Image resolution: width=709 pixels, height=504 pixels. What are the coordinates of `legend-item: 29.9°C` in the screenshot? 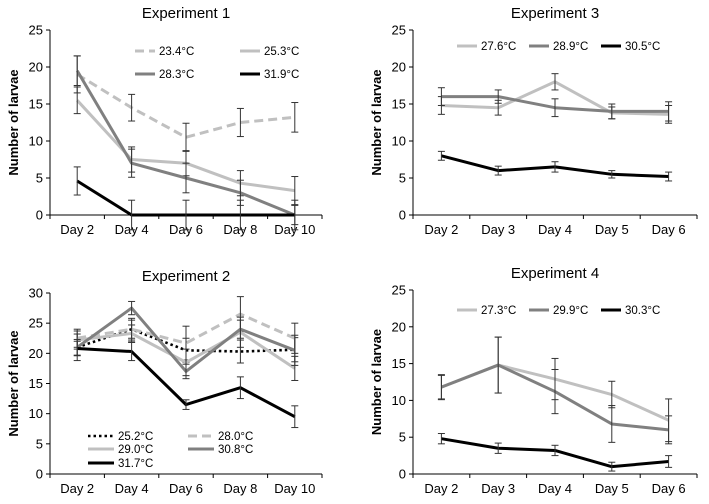 It's located at (558, 311).